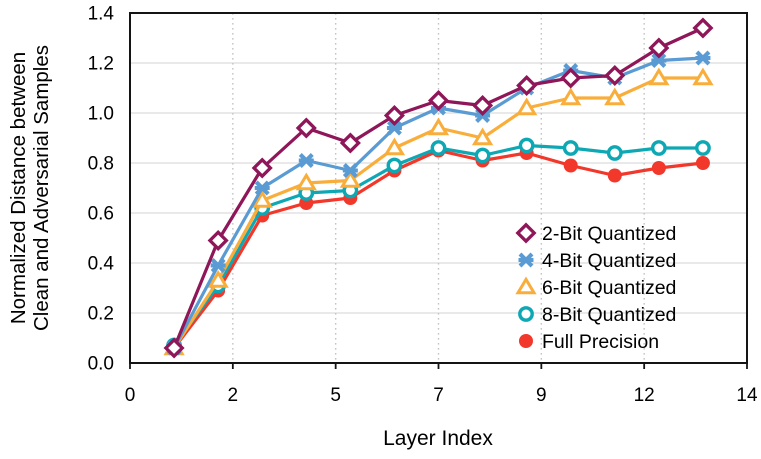  What do you see at coordinates (335, 395) in the screenshot?
I see `x-tick-label: 5` at bounding box center [335, 395].